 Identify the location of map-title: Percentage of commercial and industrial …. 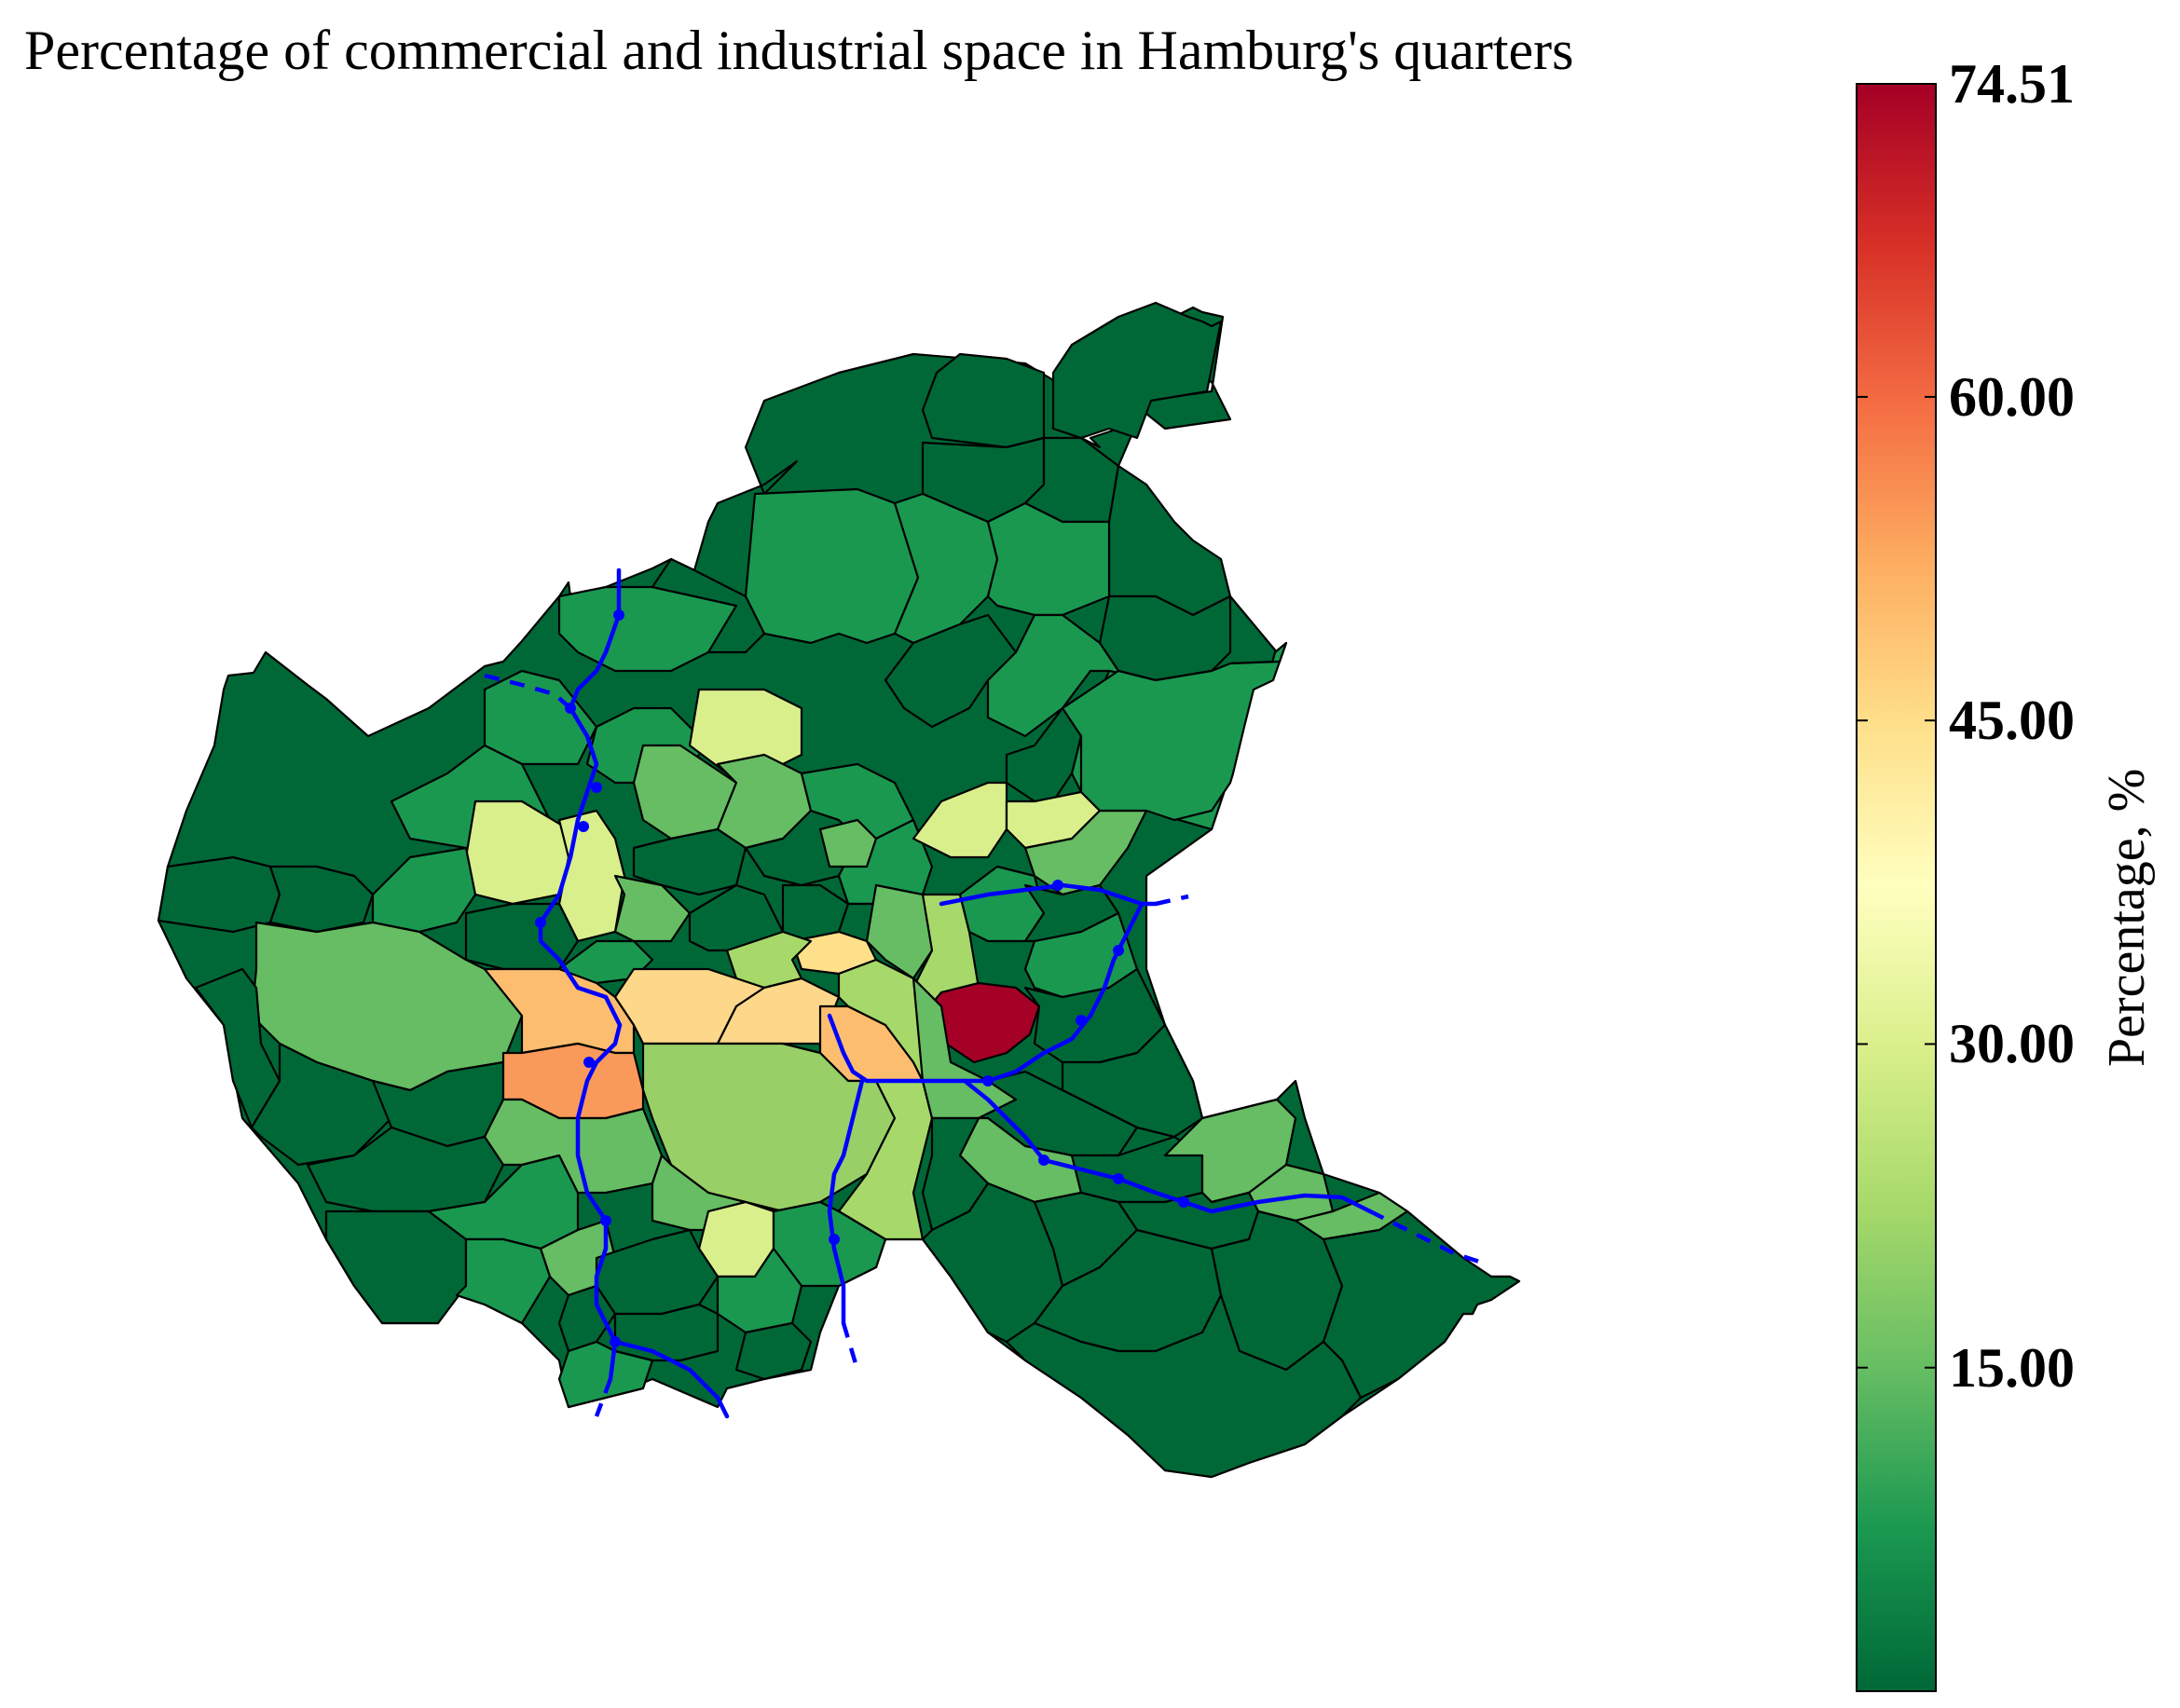
(799, 50).